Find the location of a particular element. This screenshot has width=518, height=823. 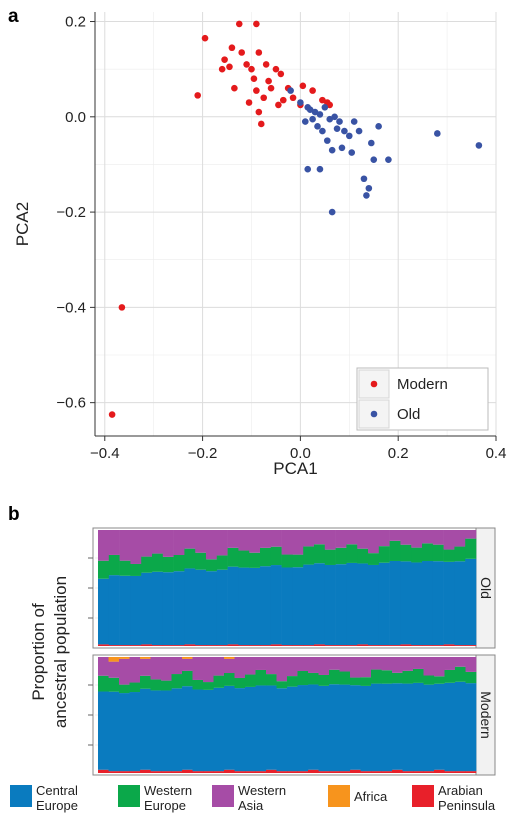

legend-label-western-asia: Western is located at coordinates (262, 790).